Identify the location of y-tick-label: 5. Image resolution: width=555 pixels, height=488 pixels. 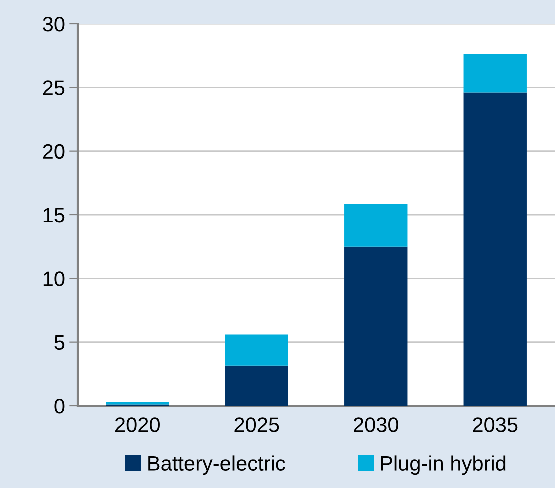
(59, 343).